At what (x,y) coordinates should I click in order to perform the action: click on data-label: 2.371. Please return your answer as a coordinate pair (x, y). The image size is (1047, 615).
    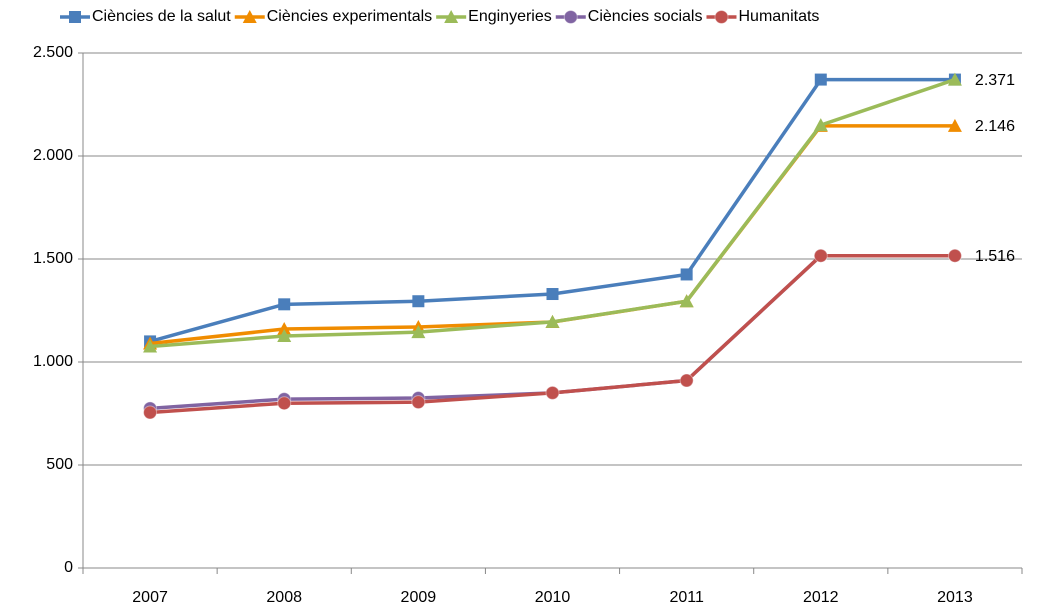
    Looking at the image, I should click on (995, 80).